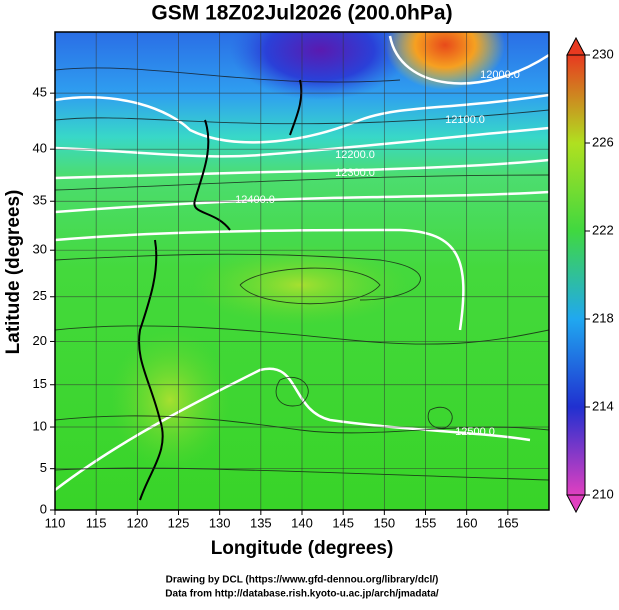 The height and width of the screenshot is (610, 619). What do you see at coordinates (603, 141) in the screenshot?
I see `colorbar-tick-label: 226` at bounding box center [603, 141].